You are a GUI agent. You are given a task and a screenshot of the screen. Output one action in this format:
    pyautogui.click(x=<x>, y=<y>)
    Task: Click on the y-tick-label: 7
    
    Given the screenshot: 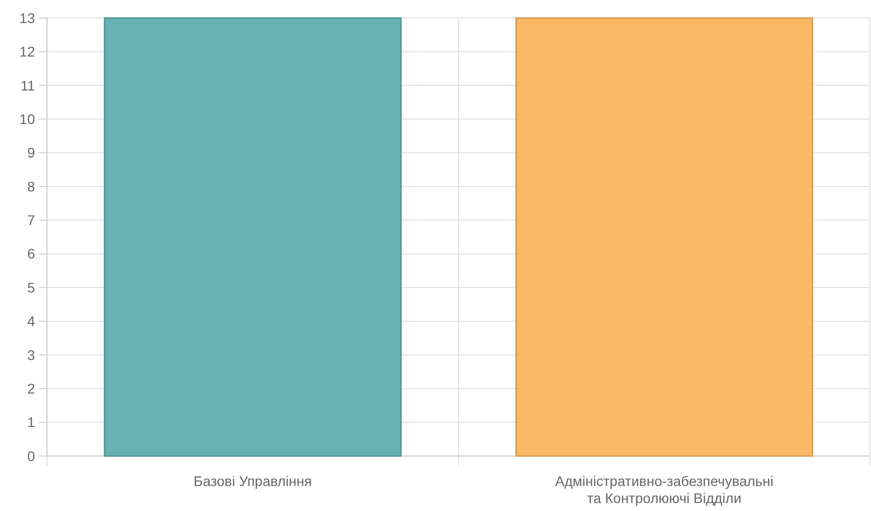 What is the action you would take?
    pyautogui.click(x=31, y=220)
    